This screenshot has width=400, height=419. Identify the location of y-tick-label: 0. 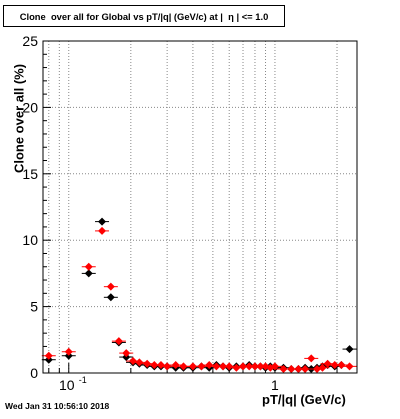
(34, 373).